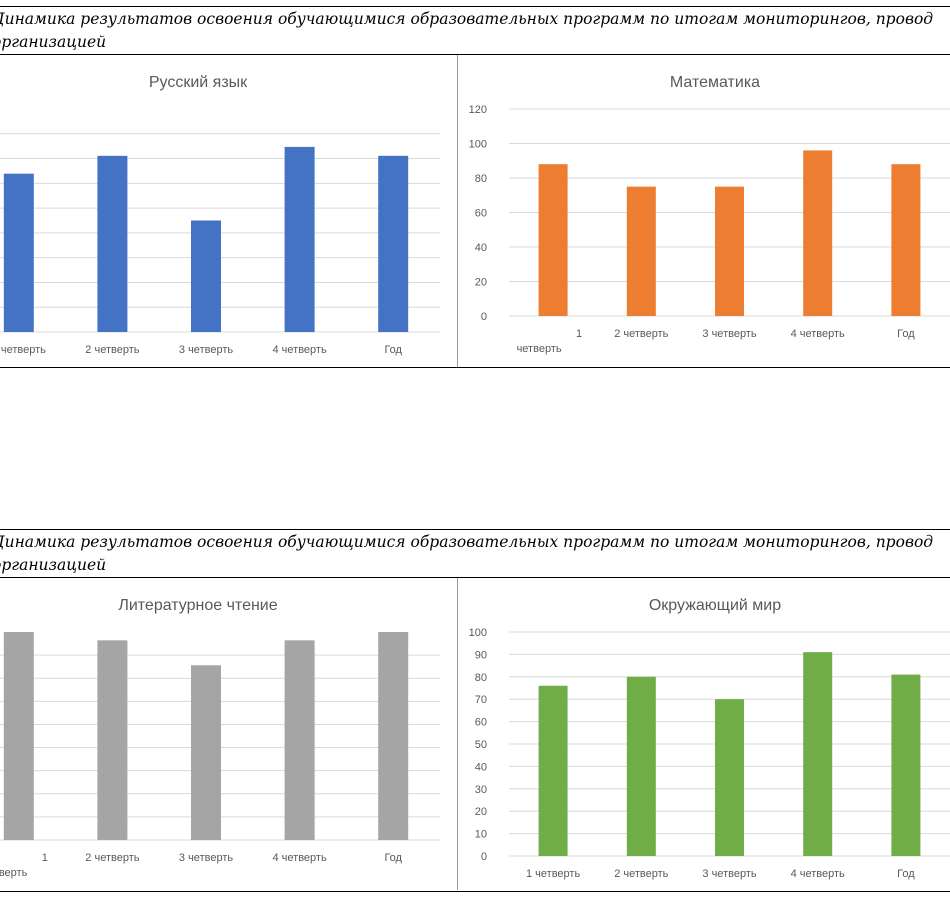 The width and height of the screenshot is (950, 900). Describe the element at coordinates (481, 655) in the screenshot. I see `y-tick-label: 90` at that location.